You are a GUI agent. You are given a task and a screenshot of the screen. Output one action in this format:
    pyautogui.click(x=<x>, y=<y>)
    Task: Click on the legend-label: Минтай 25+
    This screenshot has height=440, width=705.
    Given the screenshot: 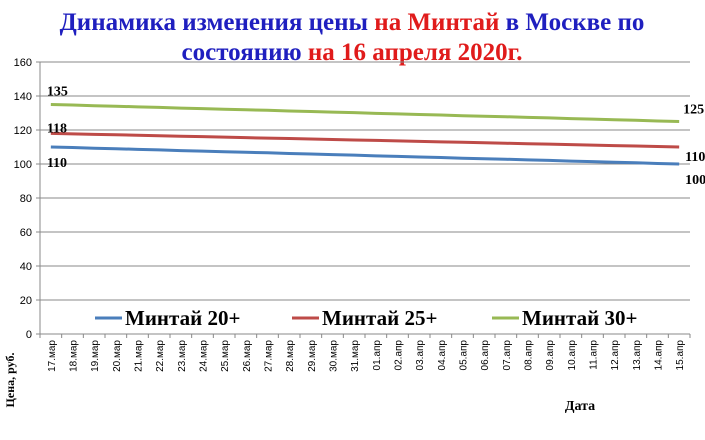 What is the action you would take?
    pyautogui.click(x=379, y=318)
    